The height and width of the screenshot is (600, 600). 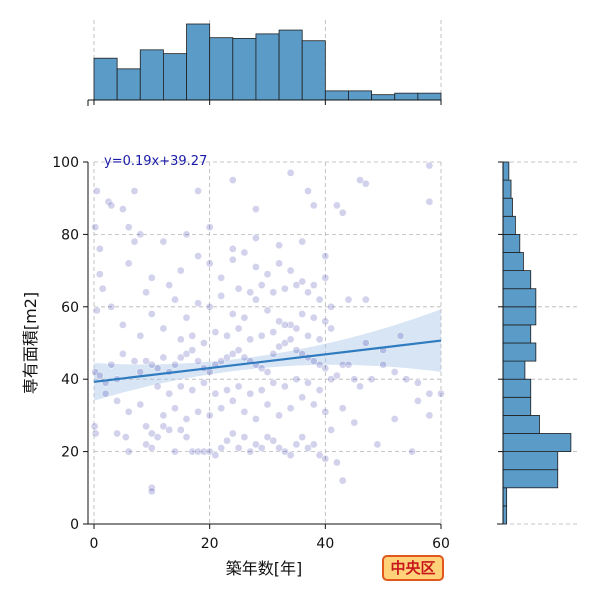 I want to click on x-tick-label: 40, so click(x=325, y=544).